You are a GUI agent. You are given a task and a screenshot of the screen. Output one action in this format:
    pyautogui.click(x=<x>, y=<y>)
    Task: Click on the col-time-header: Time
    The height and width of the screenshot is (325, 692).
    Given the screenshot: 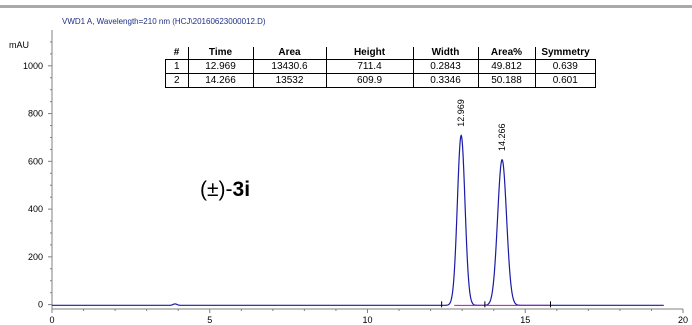 What is the action you would take?
    pyautogui.click(x=220, y=53)
    